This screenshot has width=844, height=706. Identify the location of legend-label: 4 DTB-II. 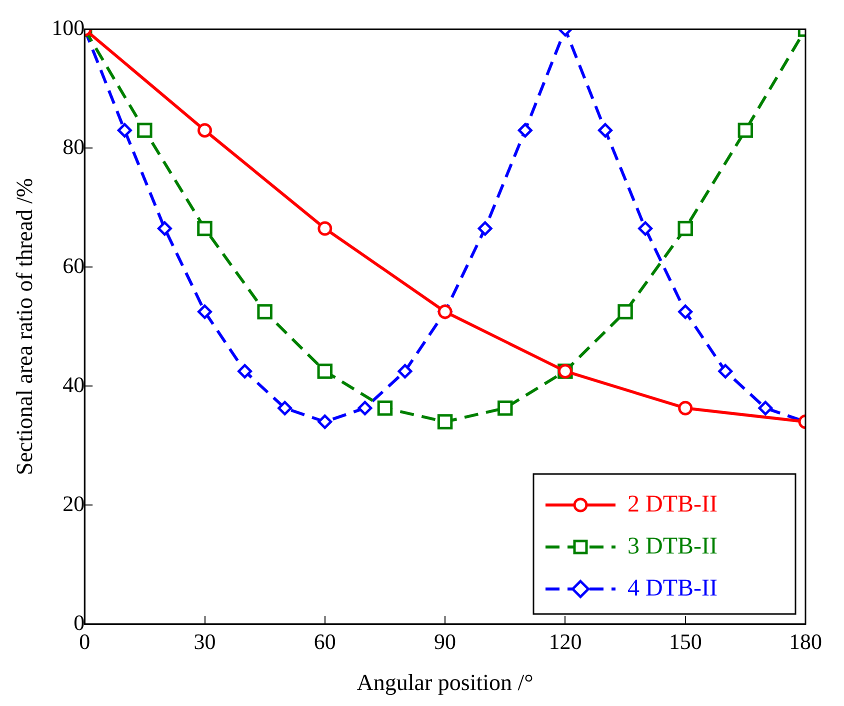
(673, 588).